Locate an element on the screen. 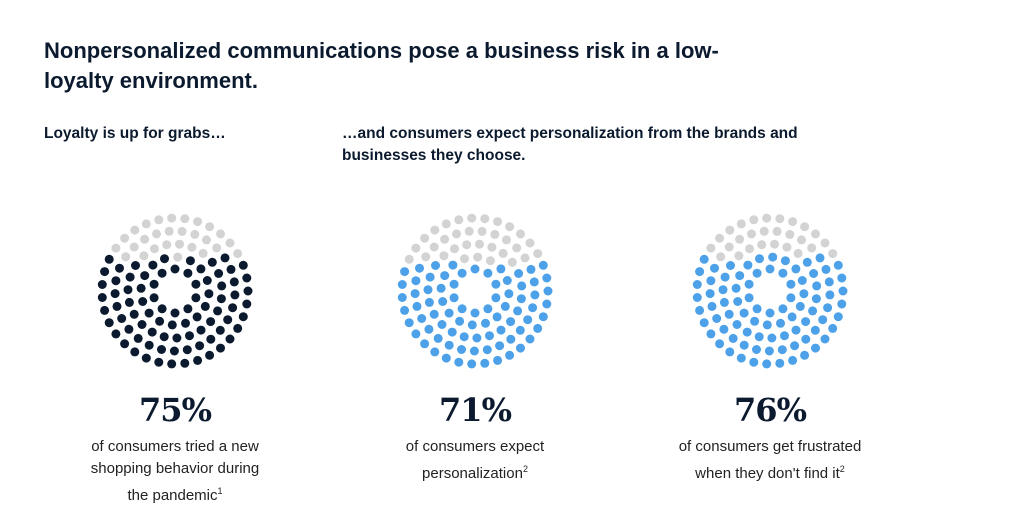 This screenshot has height=521, width=1024. stat-value: 75% is located at coordinates (175, 410).